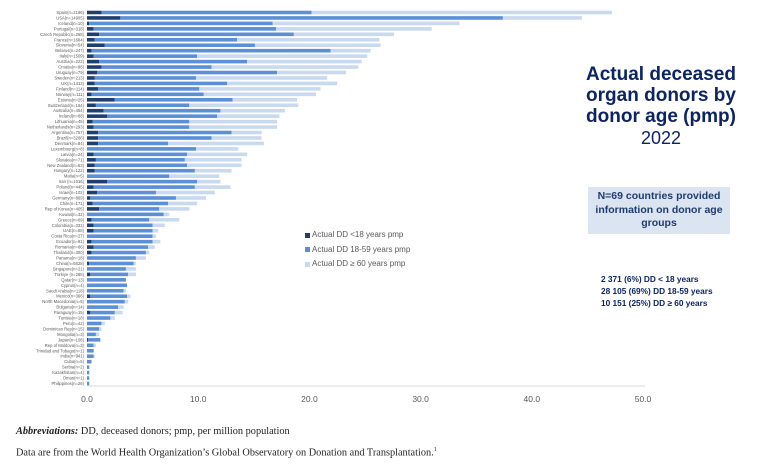 The width and height of the screenshot is (774, 467). I want to click on category-label: Hungary(n=122), so click(69, 170).